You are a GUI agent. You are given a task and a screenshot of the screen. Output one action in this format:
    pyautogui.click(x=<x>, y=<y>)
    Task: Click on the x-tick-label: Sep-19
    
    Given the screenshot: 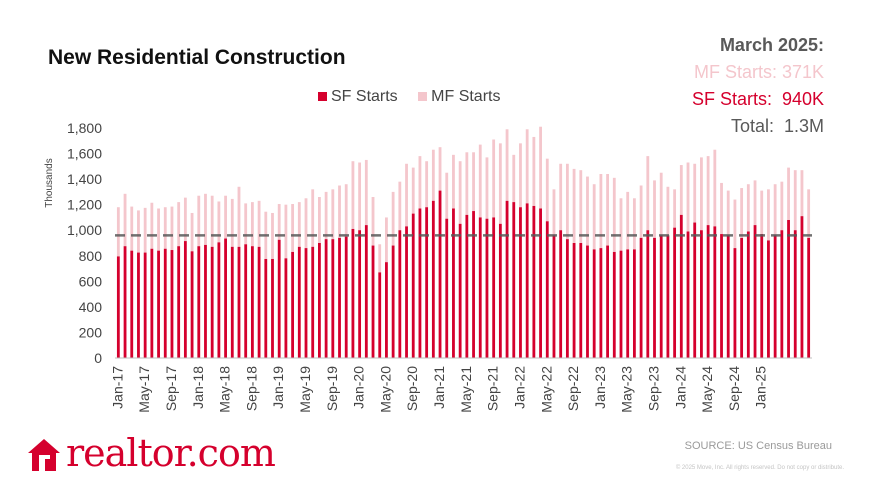 What is the action you would take?
    pyautogui.click(x=332, y=388)
    